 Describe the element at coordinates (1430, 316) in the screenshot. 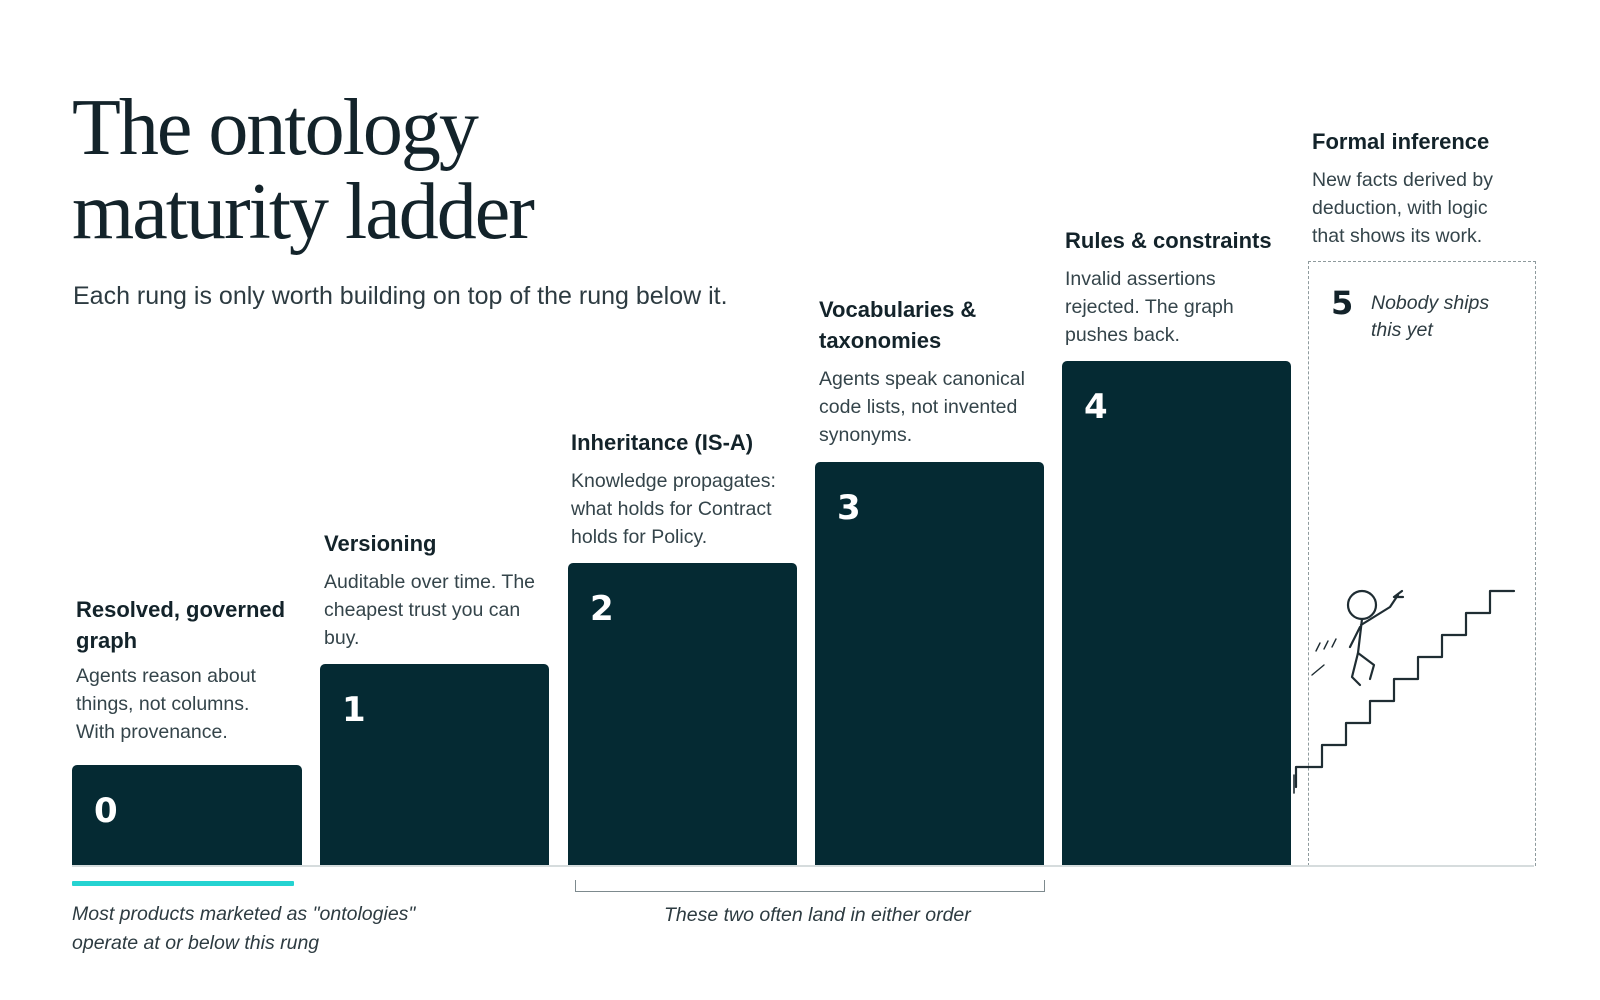

I see `rung-5-status-note: Nobody ships this yet` at that location.